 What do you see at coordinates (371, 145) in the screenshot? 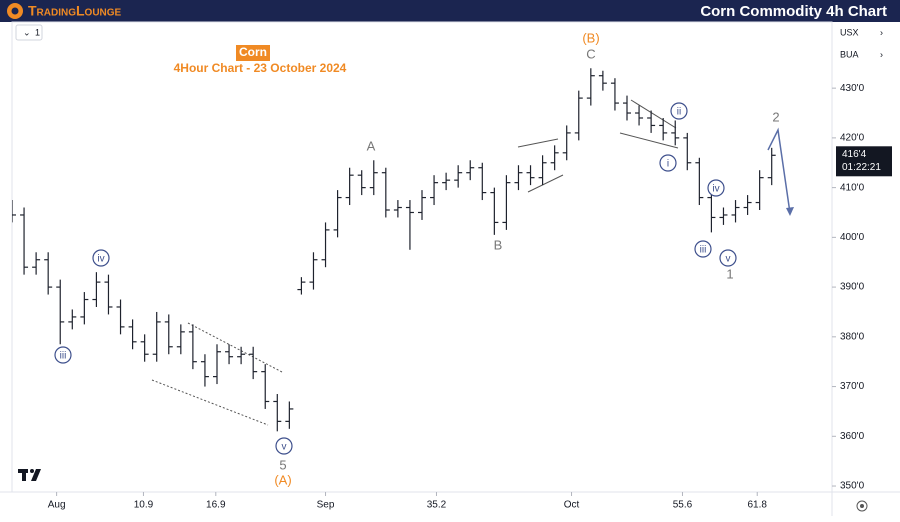
I see `wave-label: A` at bounding box center [371, 145].